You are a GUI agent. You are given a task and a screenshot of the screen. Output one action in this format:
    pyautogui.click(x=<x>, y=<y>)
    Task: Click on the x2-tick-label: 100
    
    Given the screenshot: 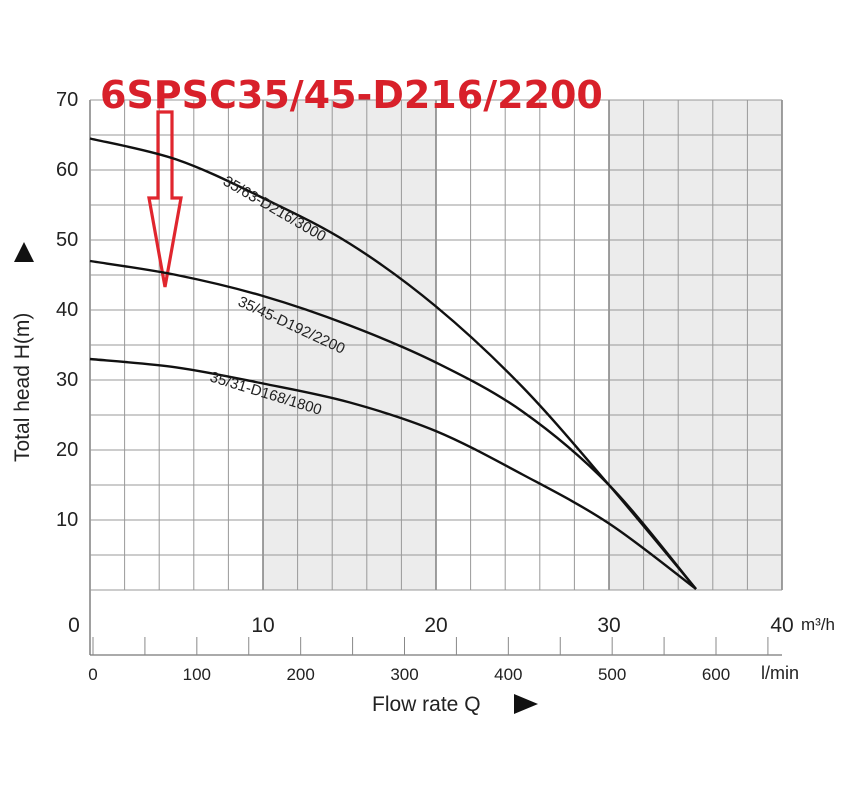 What is the action you would take?
    pyautogui.click(x=197, y=674)
    